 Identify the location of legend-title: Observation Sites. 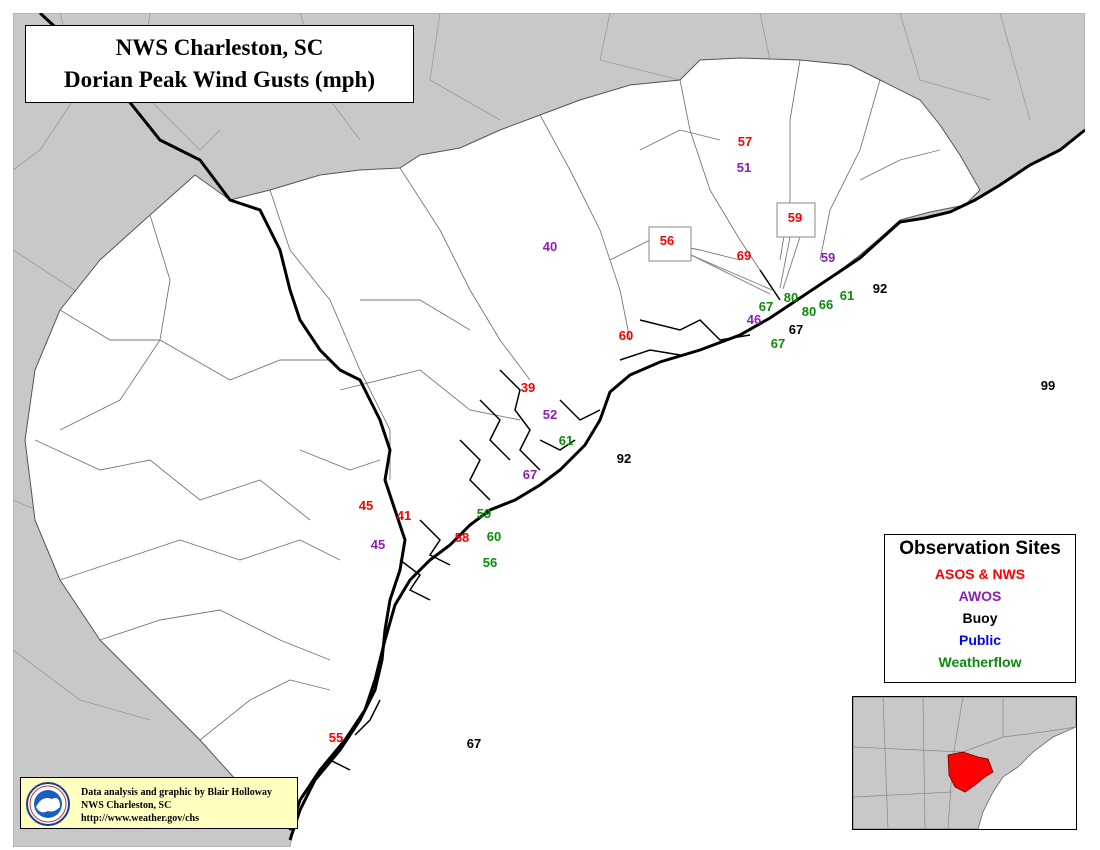
(980, 548).